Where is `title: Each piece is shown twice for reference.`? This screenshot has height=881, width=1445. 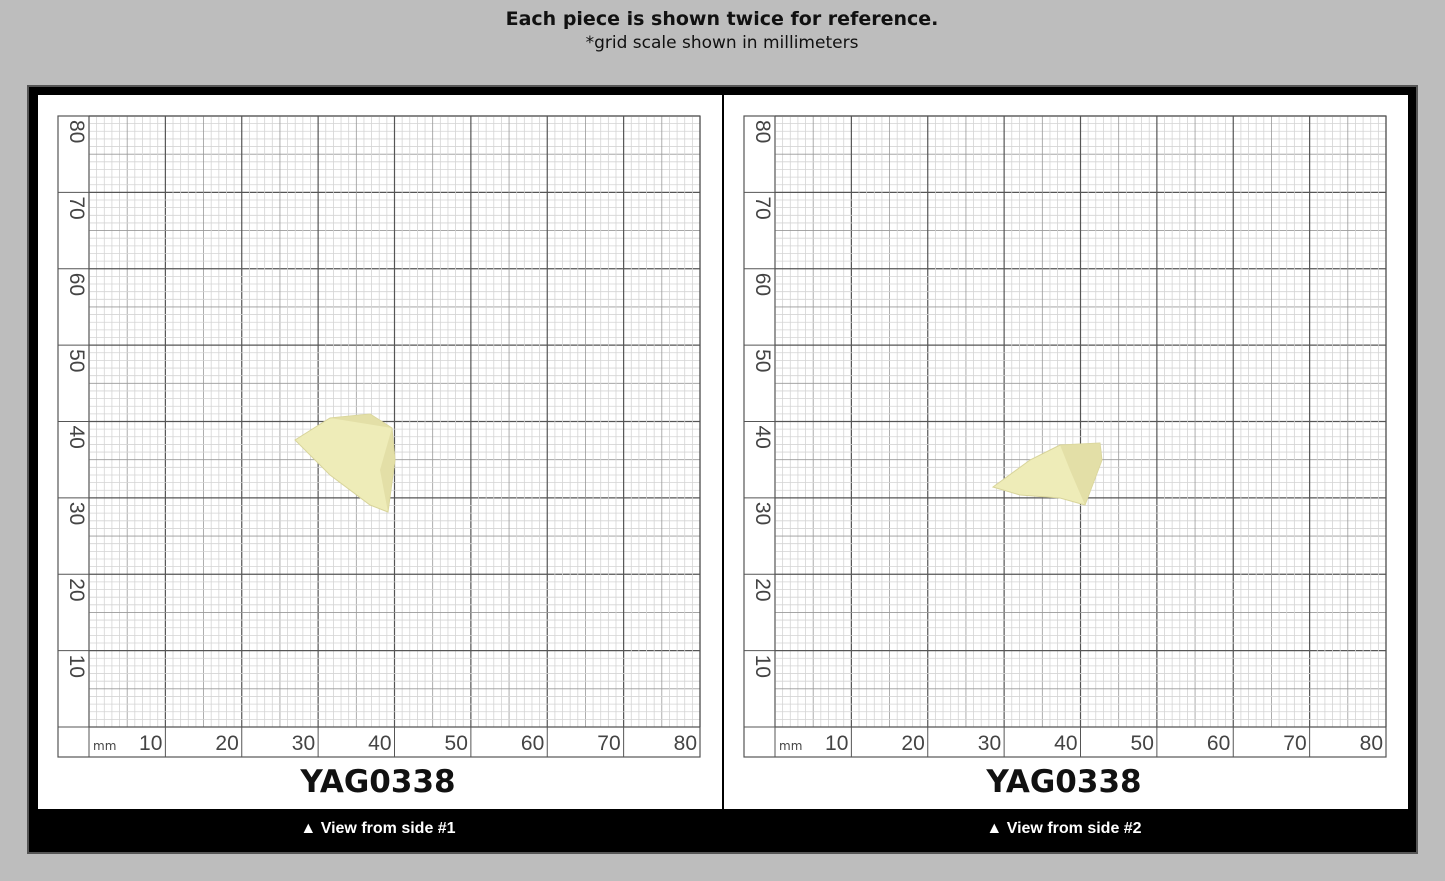
title: Each piece is shown twice for reference. is located at coordinates (722, 19).